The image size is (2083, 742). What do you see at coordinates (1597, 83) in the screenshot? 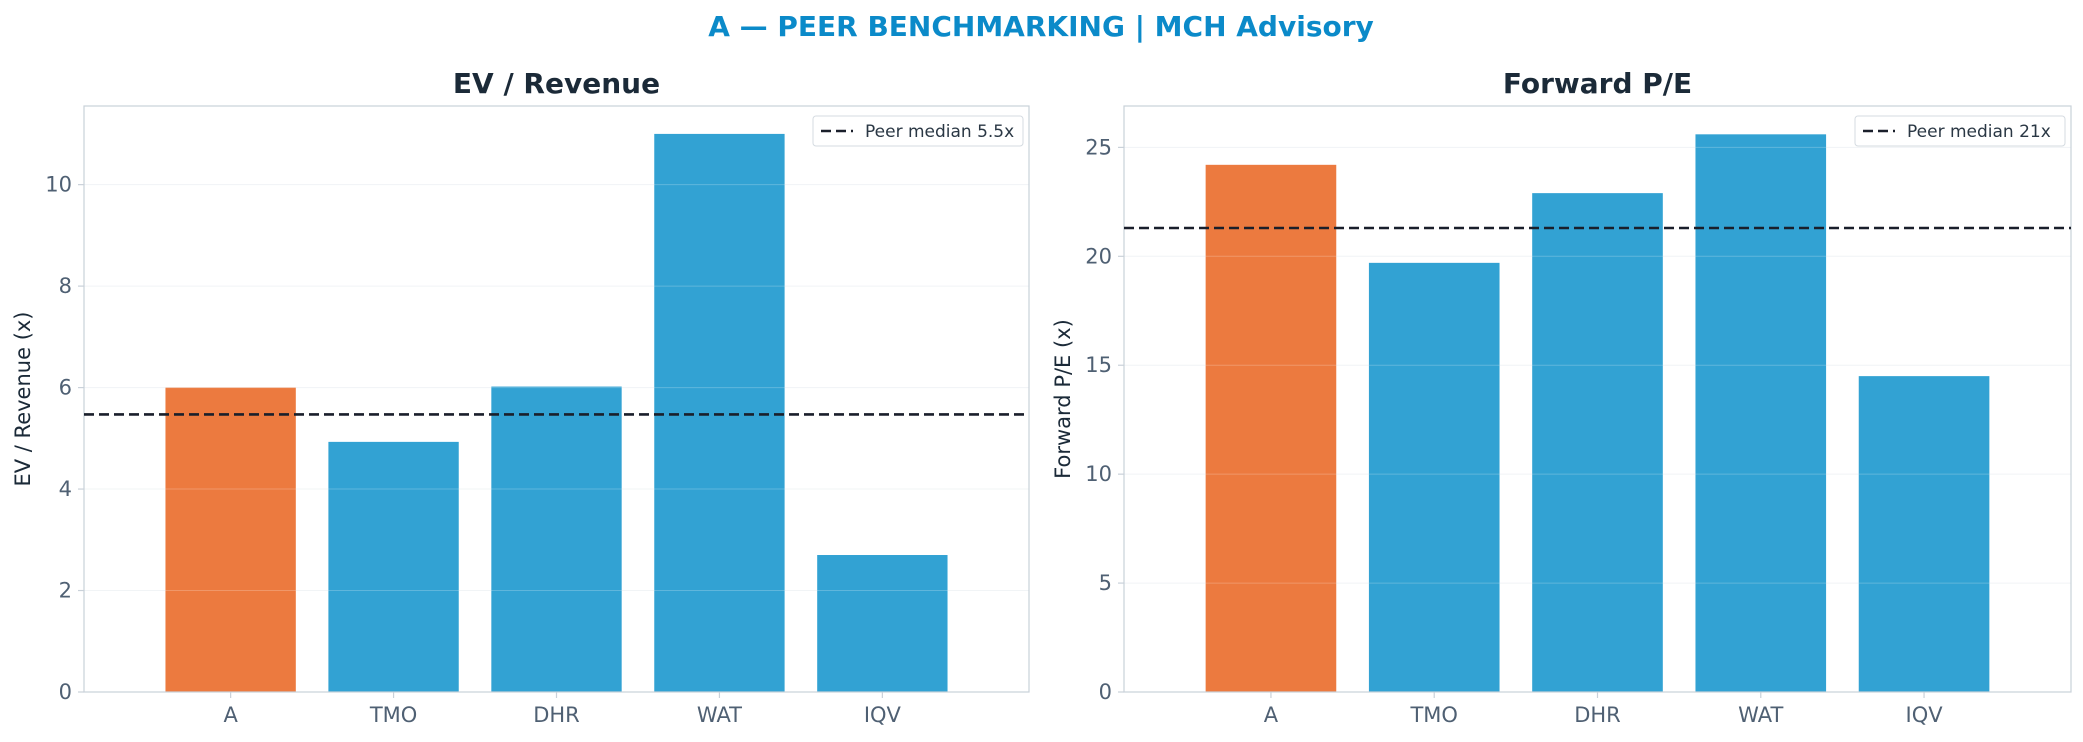
I see `panel2-title: Forward P/E` at bounding box center [1597, 83].